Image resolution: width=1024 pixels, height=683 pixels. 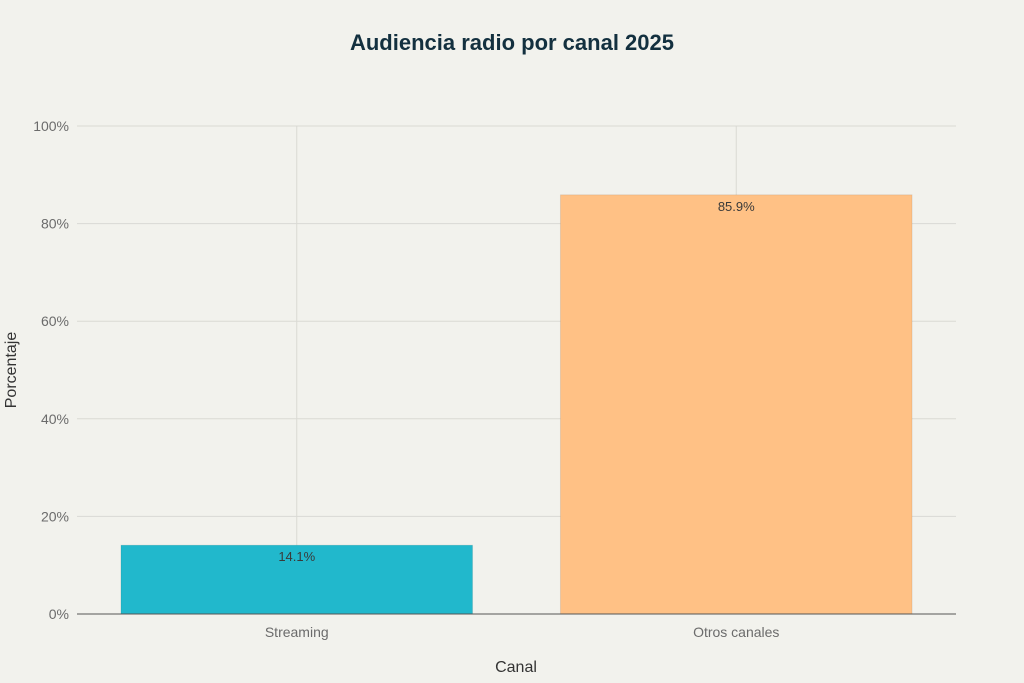 I want to click on y-tick-label: 60%, so click(x=55, y=321).